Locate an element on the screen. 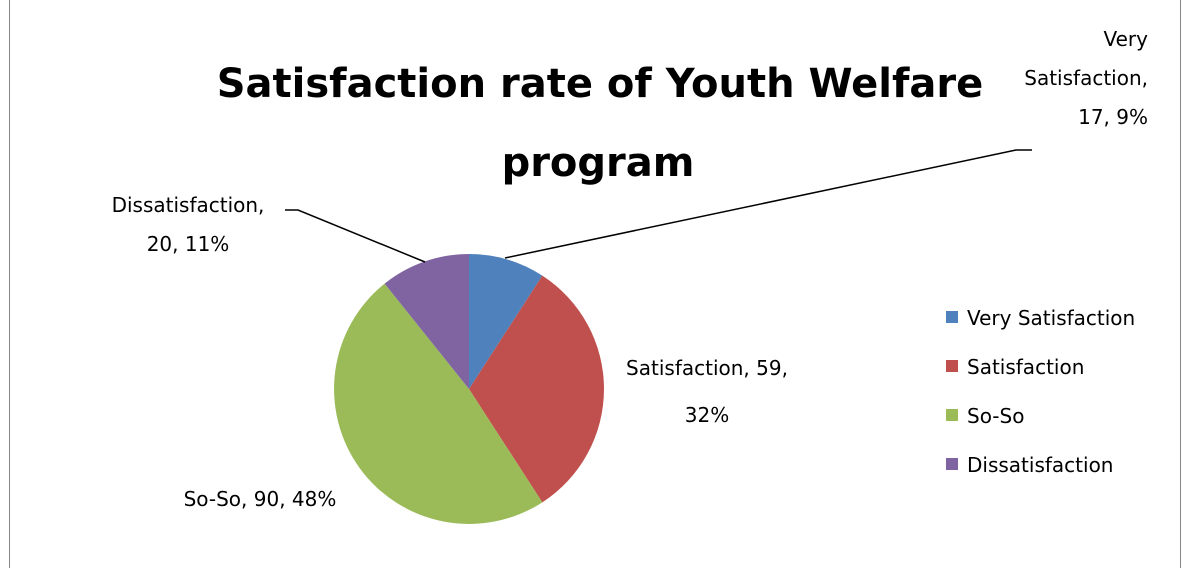  leader-line-dissatisfaction is located at coordinates (355, 236).